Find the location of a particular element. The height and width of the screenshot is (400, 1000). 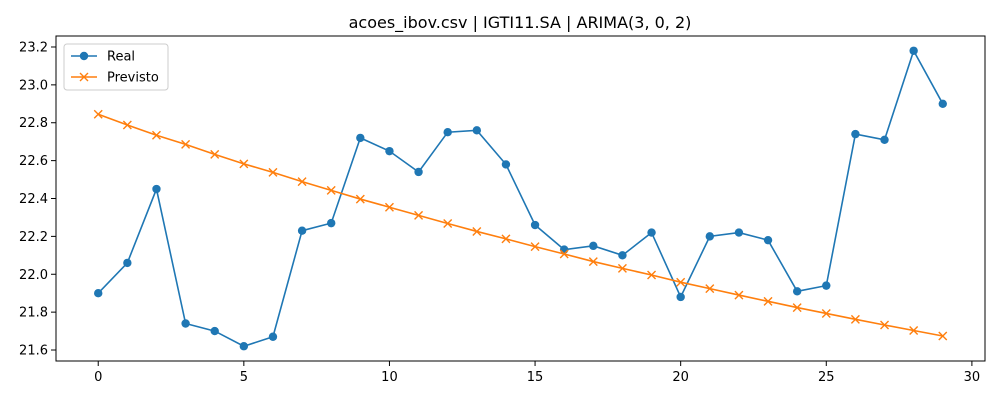

y-tick-label: 22.0 is located at coordinates (33, 275).